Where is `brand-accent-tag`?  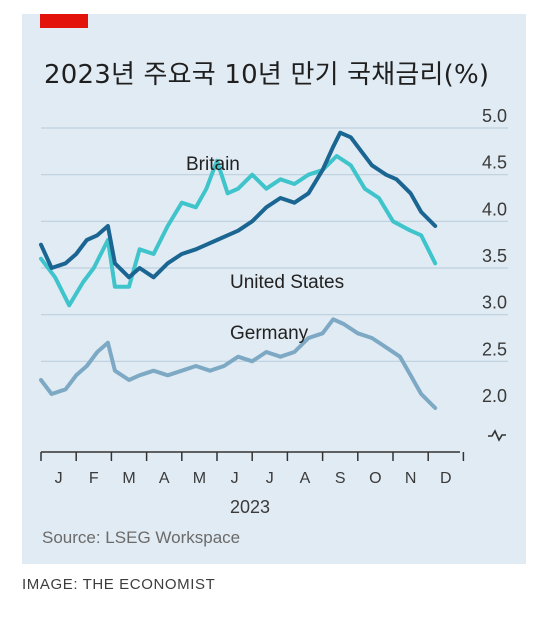
brand-accent-tag is located at coordinates (64, 21).